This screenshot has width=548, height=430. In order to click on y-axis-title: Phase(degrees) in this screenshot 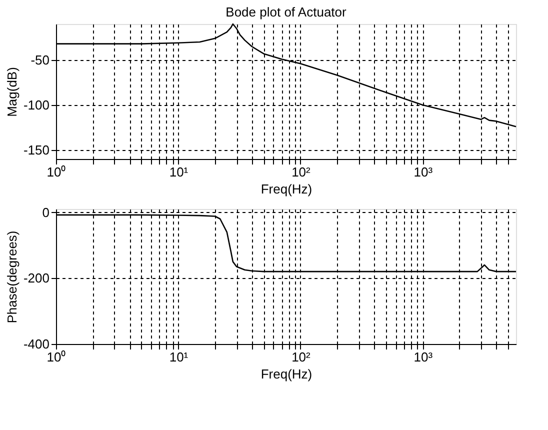, I will do `click(12, 277)`.